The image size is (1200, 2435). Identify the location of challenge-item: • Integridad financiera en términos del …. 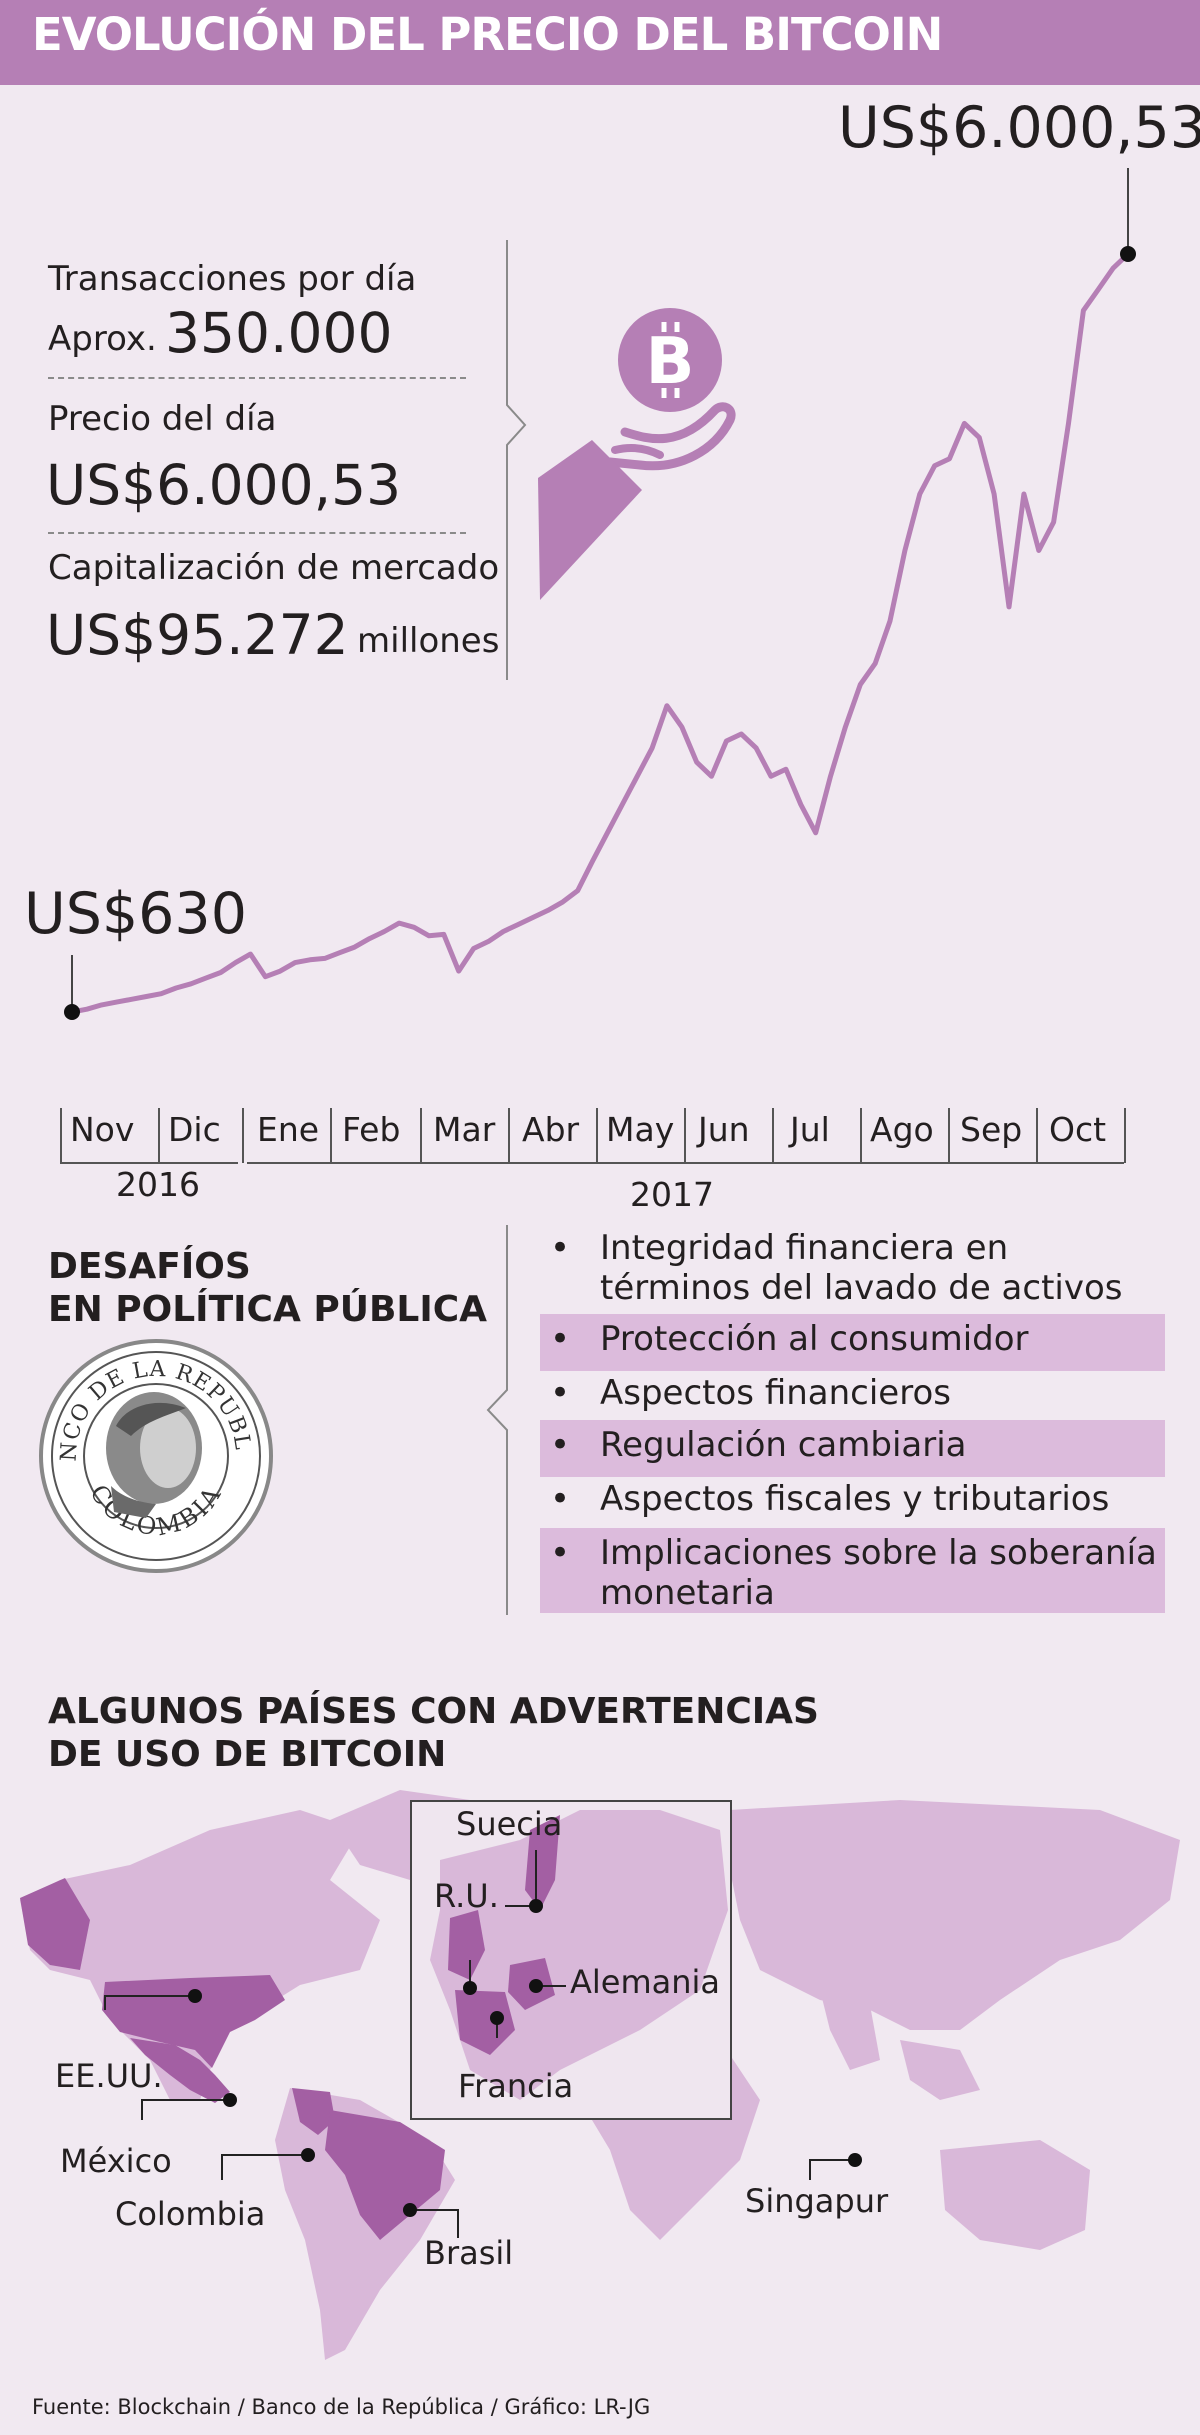
(852, 1269).